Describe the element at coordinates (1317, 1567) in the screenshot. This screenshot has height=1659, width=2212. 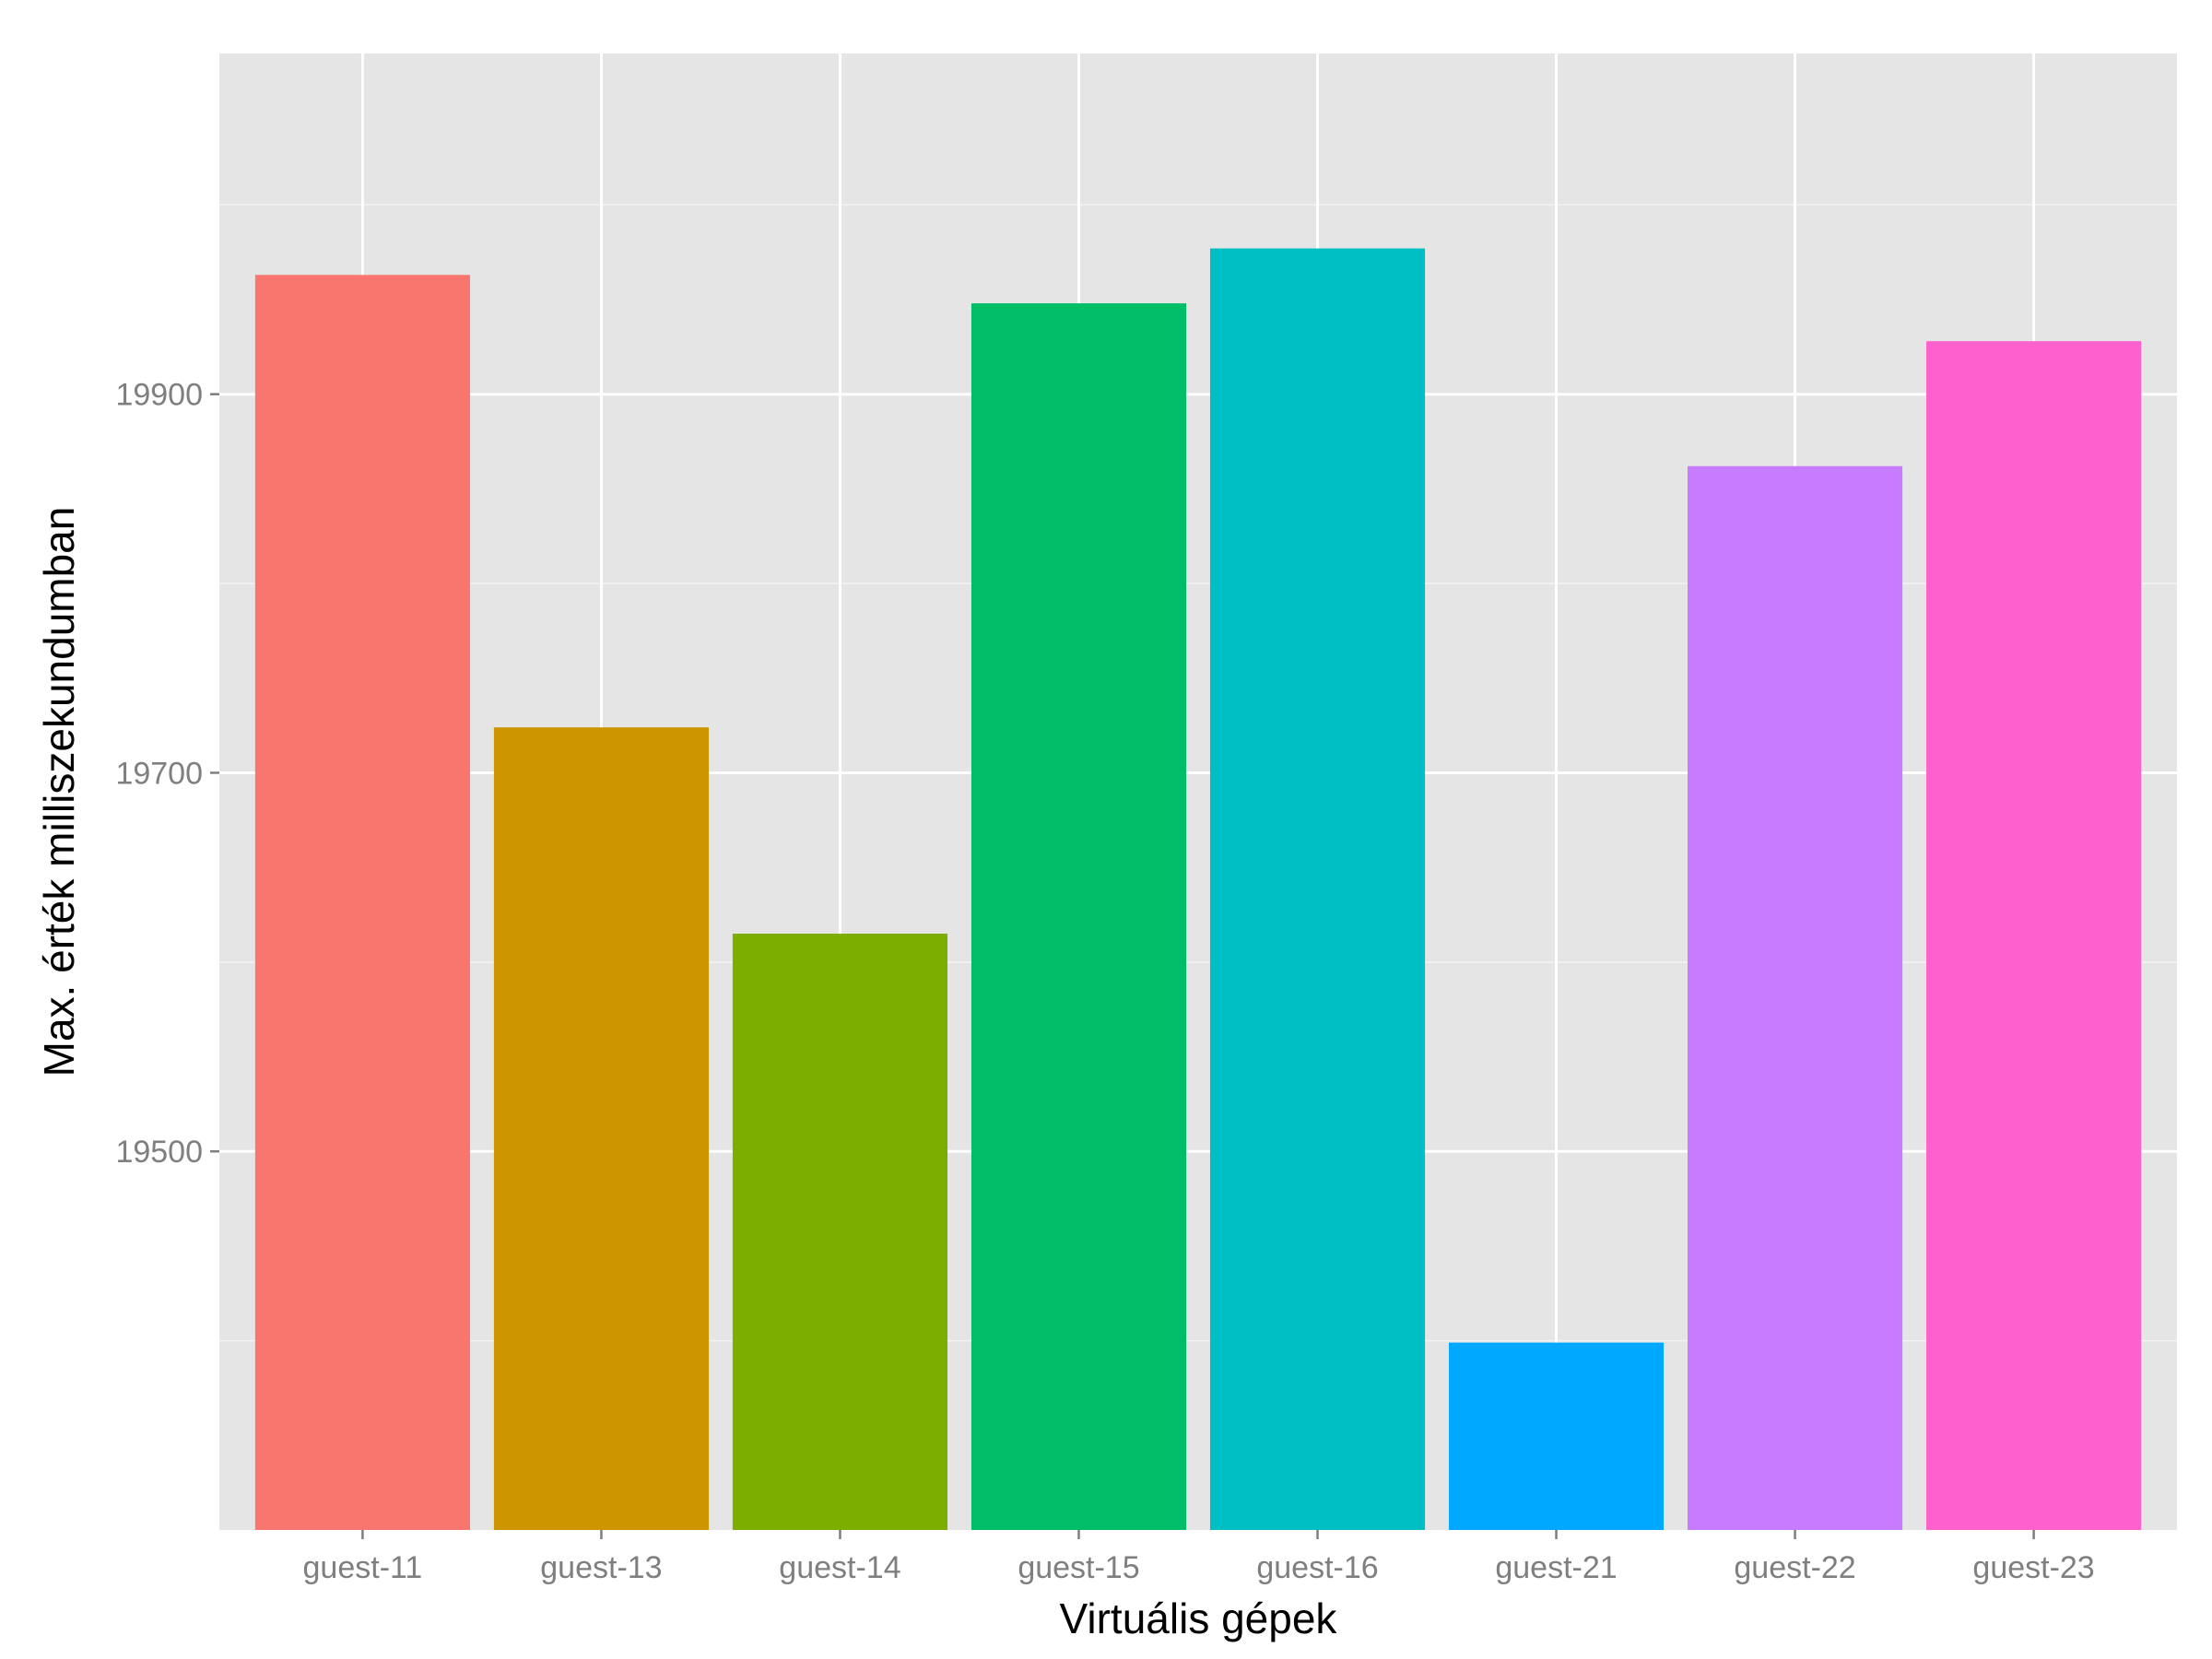
I see `x-tick-label: guest-16` at that location.